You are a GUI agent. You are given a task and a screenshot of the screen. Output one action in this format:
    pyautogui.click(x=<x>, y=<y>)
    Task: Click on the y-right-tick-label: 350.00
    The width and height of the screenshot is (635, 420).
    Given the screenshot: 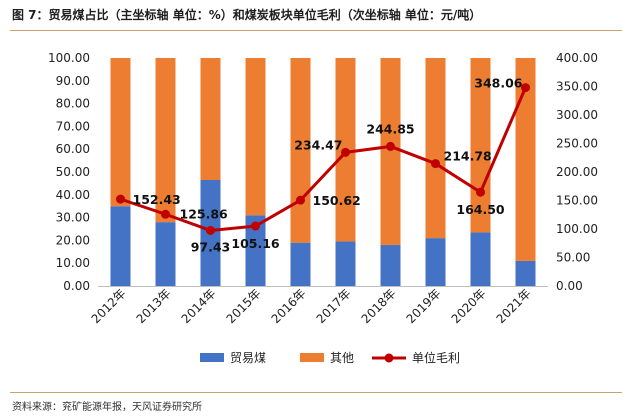 What is the action you would take?
    pyautogui.click(x=577, y=87)
    